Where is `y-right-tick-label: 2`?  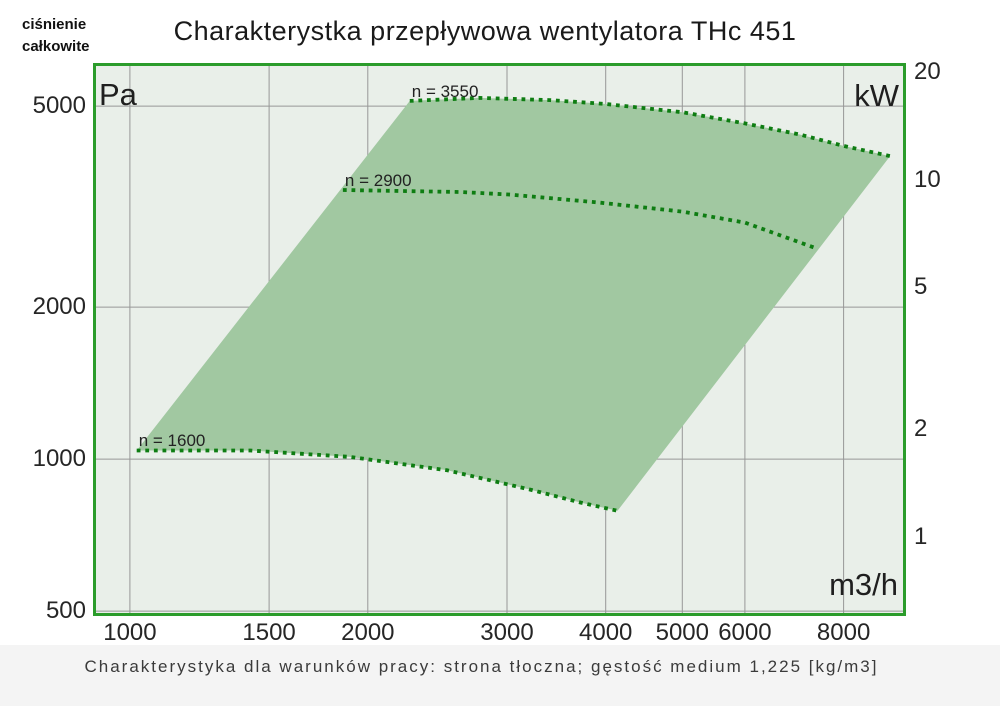 y-right-tick-label: 2 is located at coordinates (921, 429).